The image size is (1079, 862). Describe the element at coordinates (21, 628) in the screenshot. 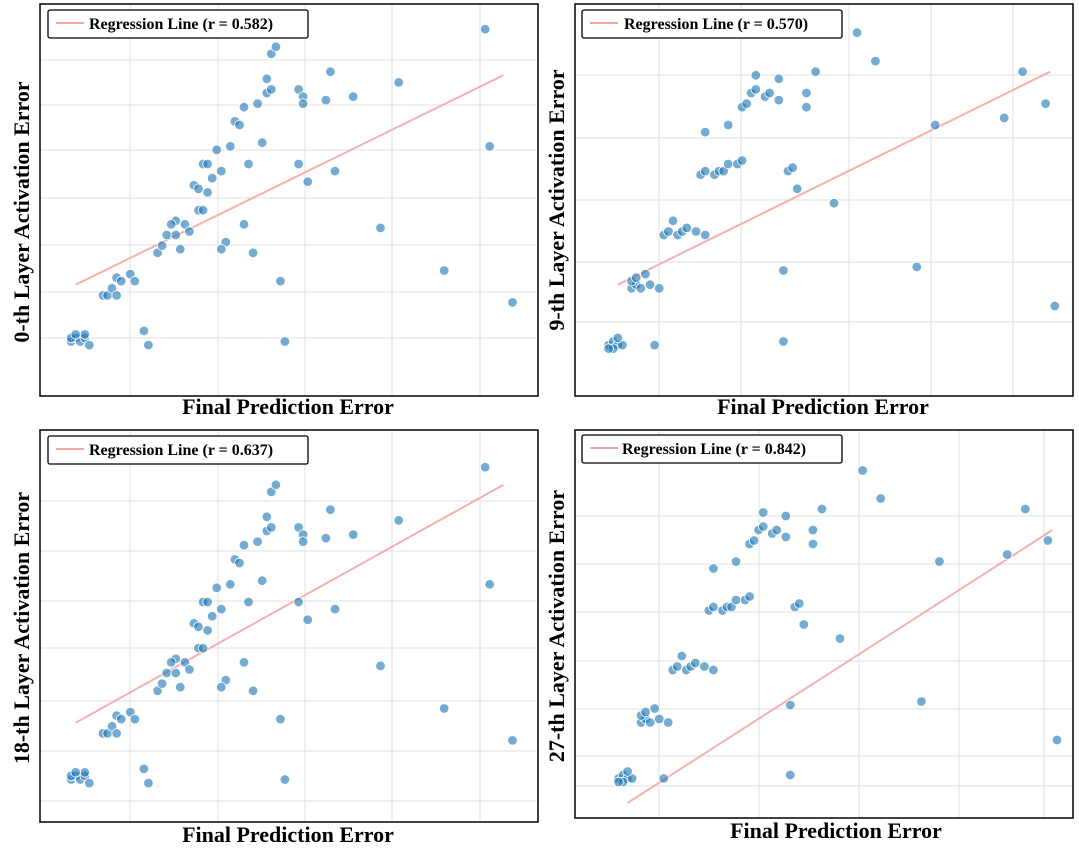

I see `y-axis-label: 18-th Layer Activation Error` at that location.